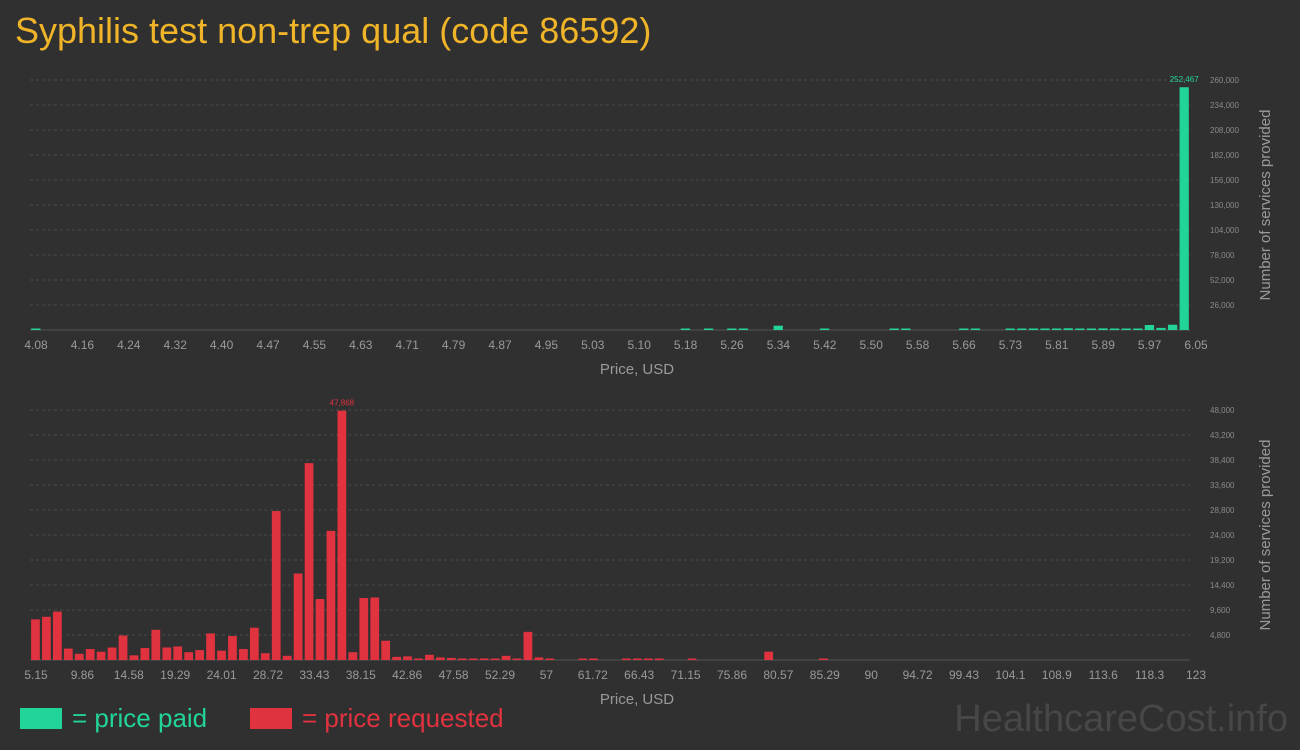 The width and height of the screenshot is (1300, 750). I want to click on chart2-ytick-label: 4,800, so click(1220, 635).